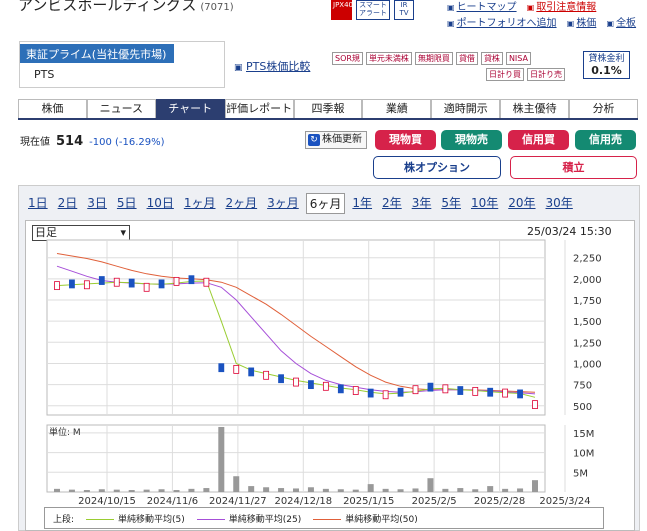  What do you see at coordinates (121, 108) in the screenshot?
I see `tab-news: ニュース` at bounding box center [121, 108].